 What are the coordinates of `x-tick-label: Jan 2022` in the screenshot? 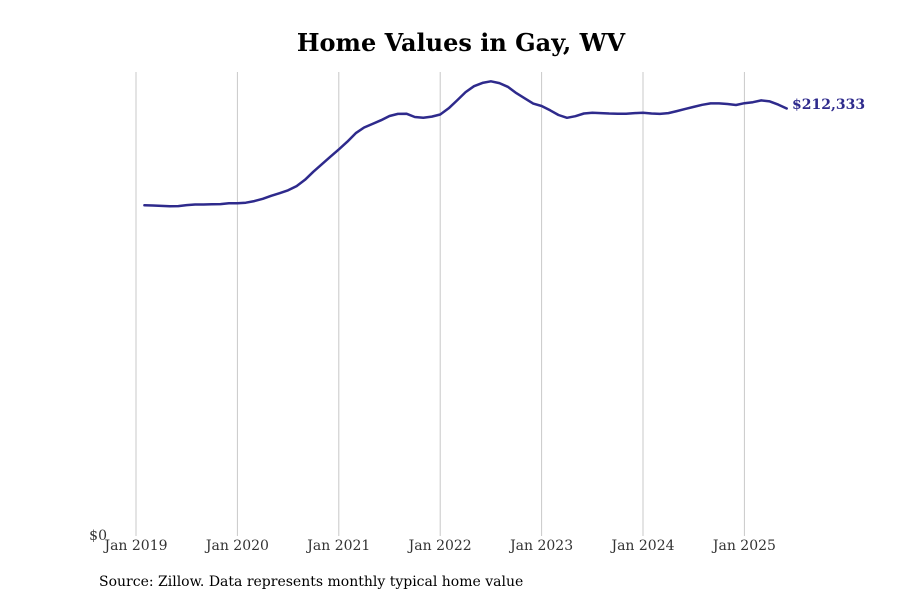 It's located at (439, 546).